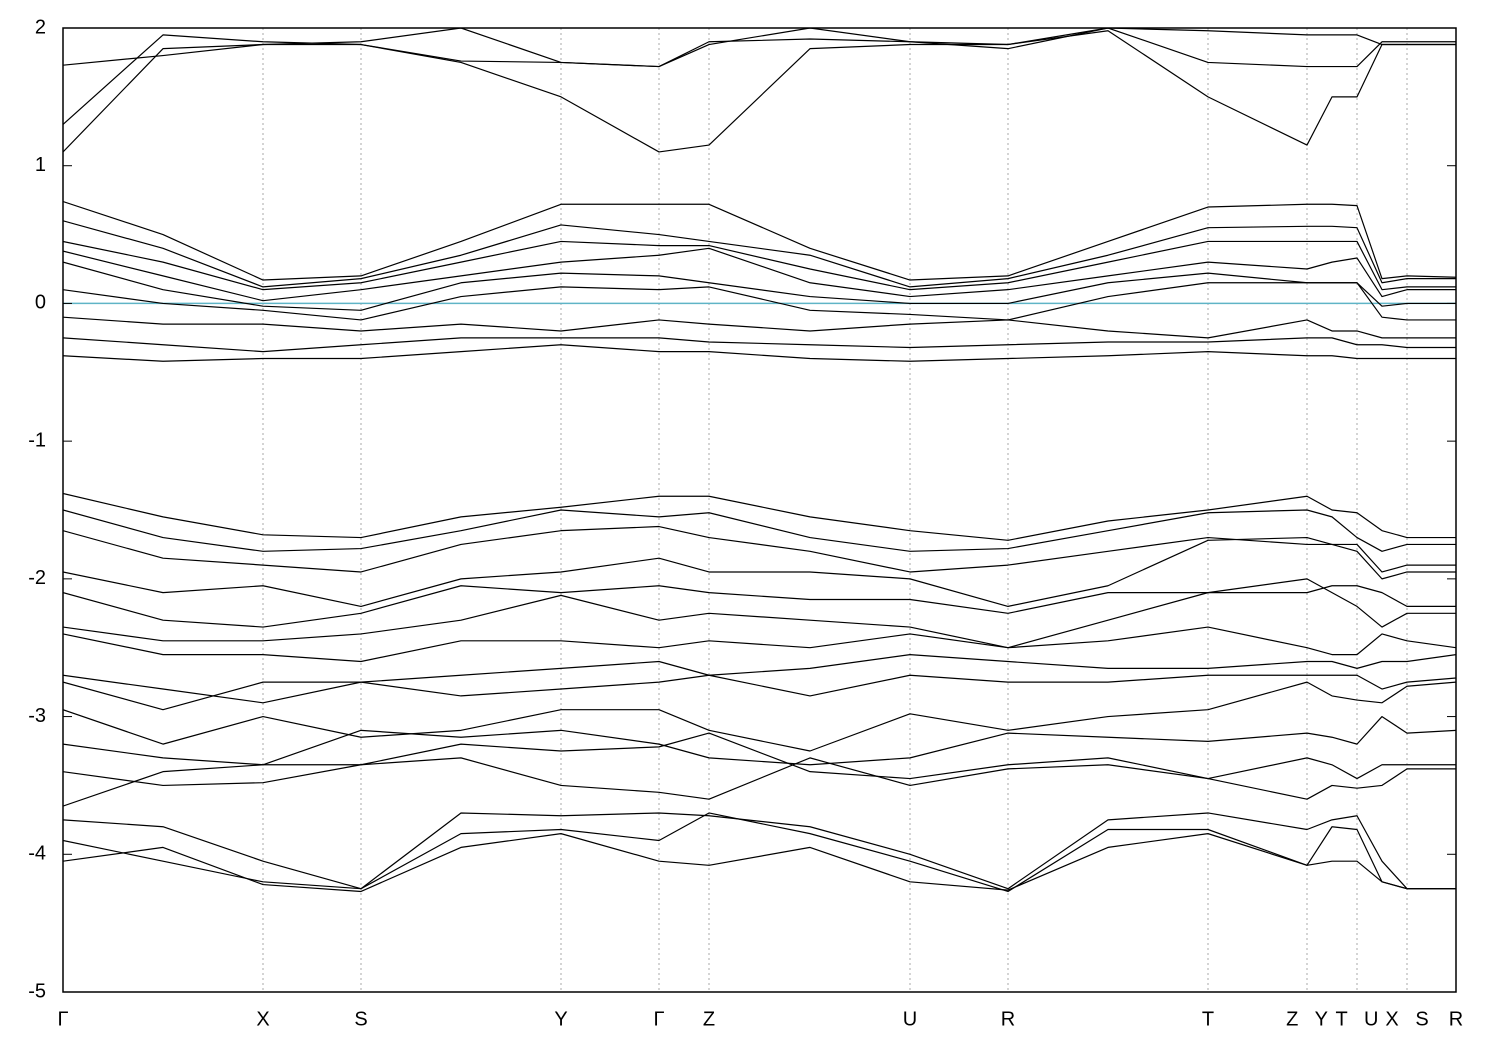  Describe the element at coordinates (37, 578) in the screenshot. I see `y-tick-label: -2` at that location.